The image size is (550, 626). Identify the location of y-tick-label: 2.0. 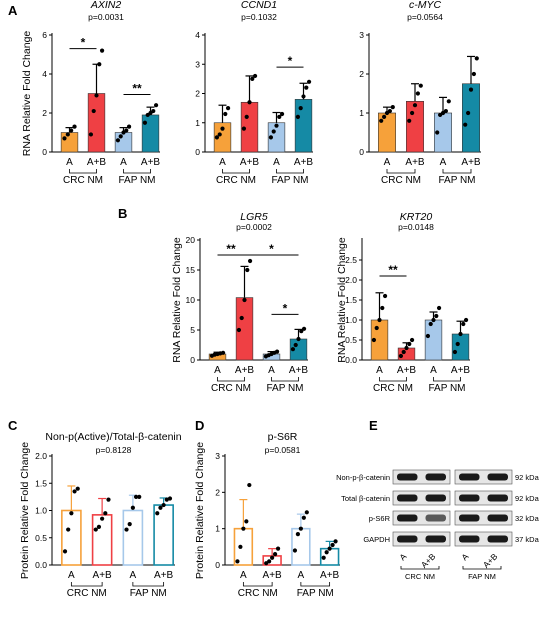
(41, 456).